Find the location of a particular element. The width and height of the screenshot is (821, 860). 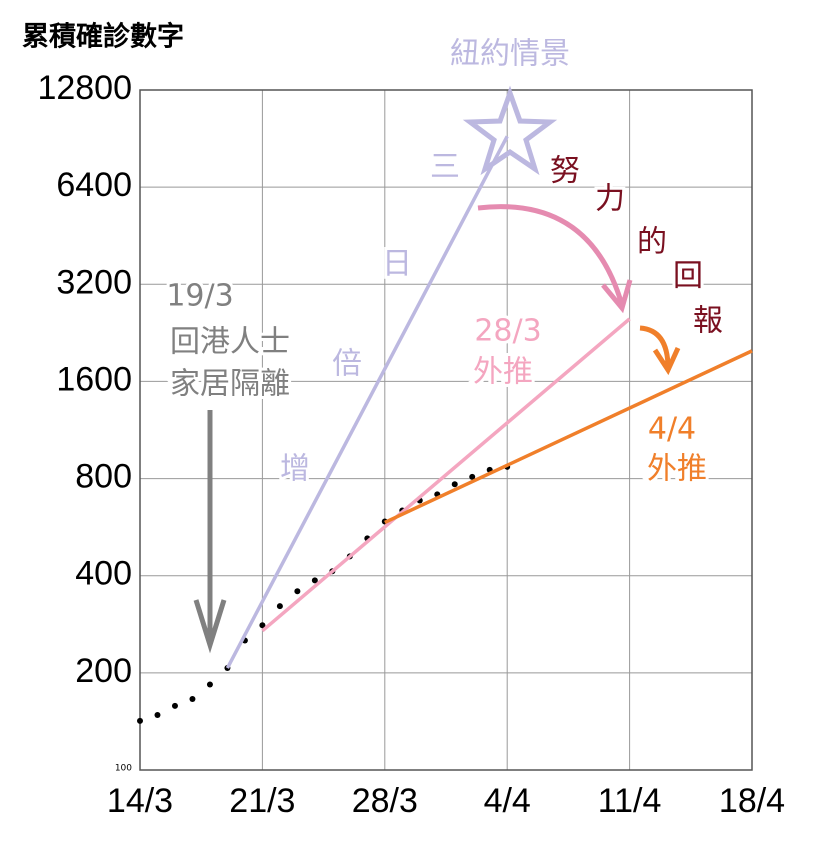

x-tick-label: 14/3 is located at coordinates (140, 801).